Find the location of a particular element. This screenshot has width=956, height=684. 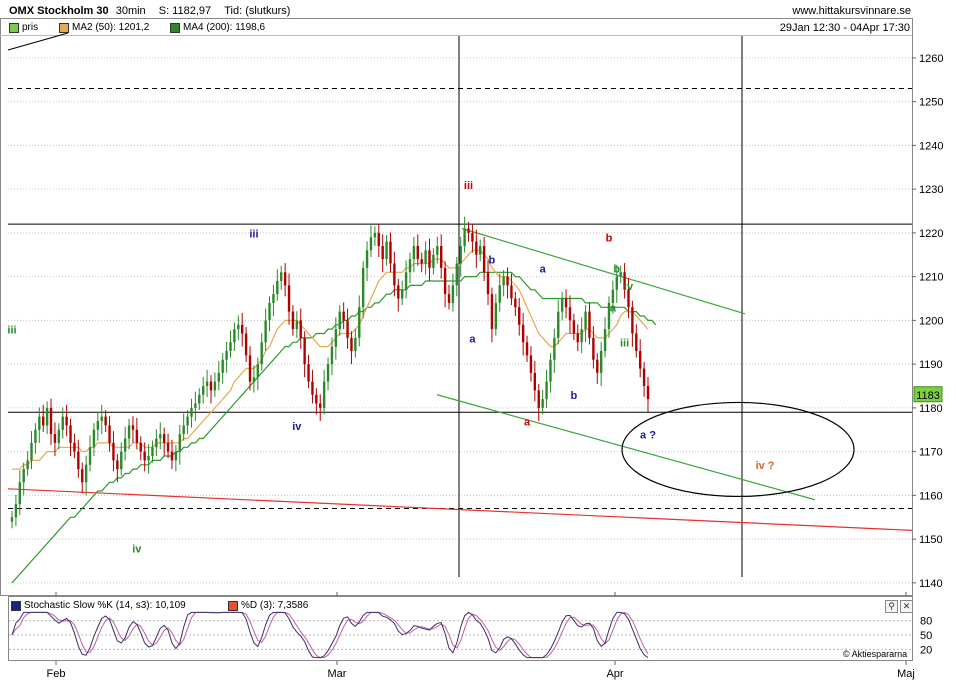

legend-ma200: MA4 (200): 1198,6 is located at coordinates (217, 27).